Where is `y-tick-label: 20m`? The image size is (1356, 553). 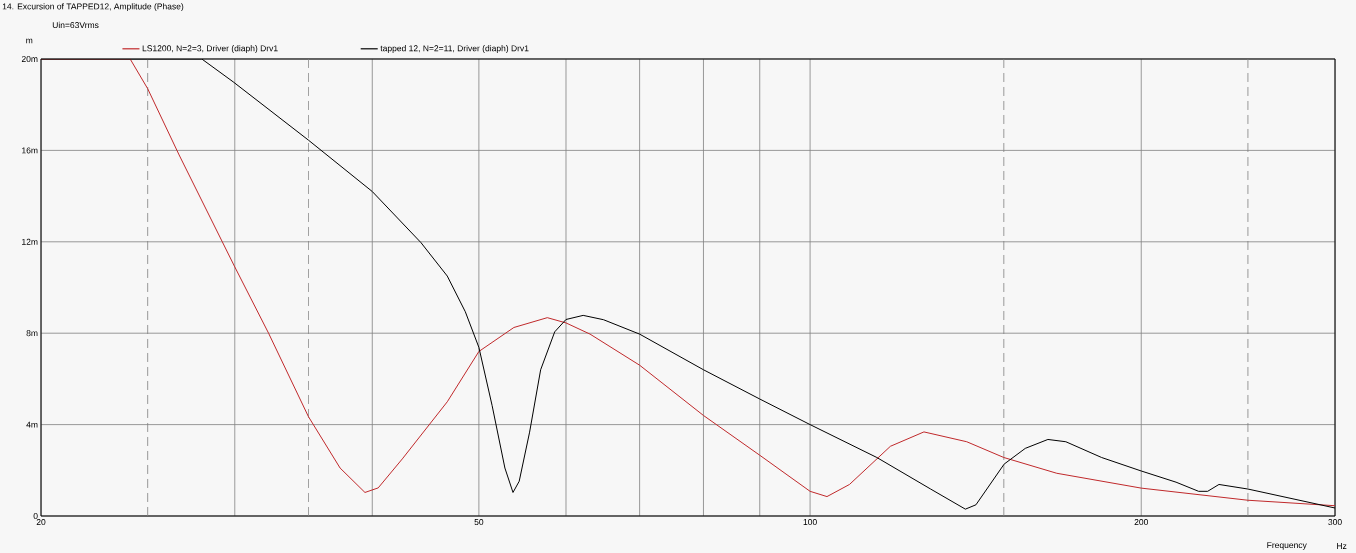
y-tick-label: 20m is located at coordinates (29, 58).